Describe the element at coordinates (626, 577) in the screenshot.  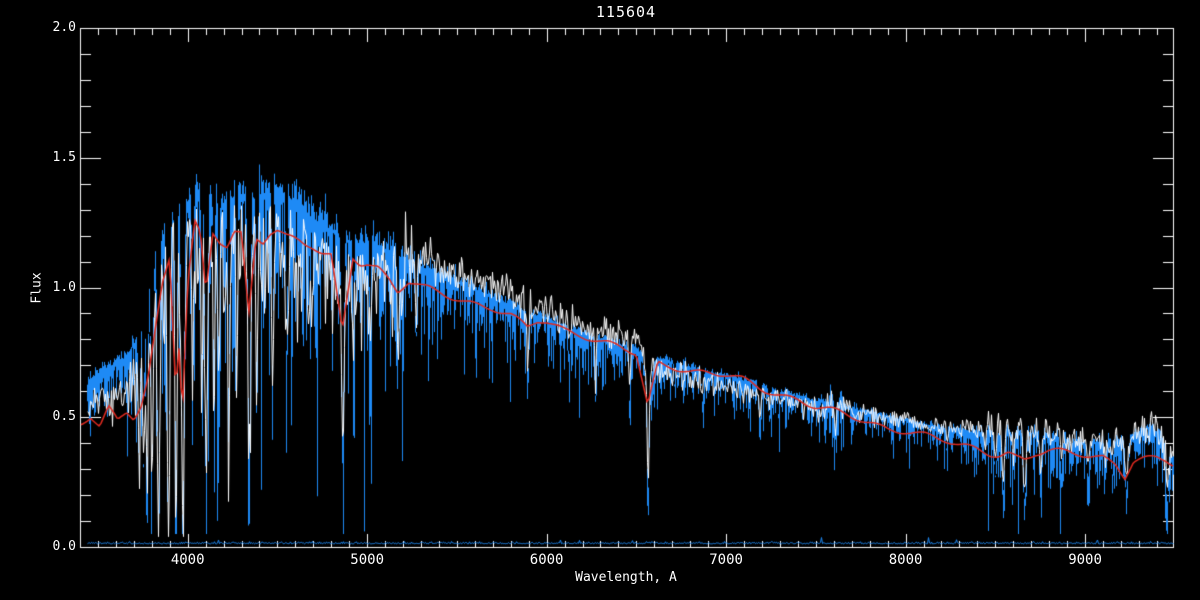
I see `x-axis-label: Wavelength, A` at that location.